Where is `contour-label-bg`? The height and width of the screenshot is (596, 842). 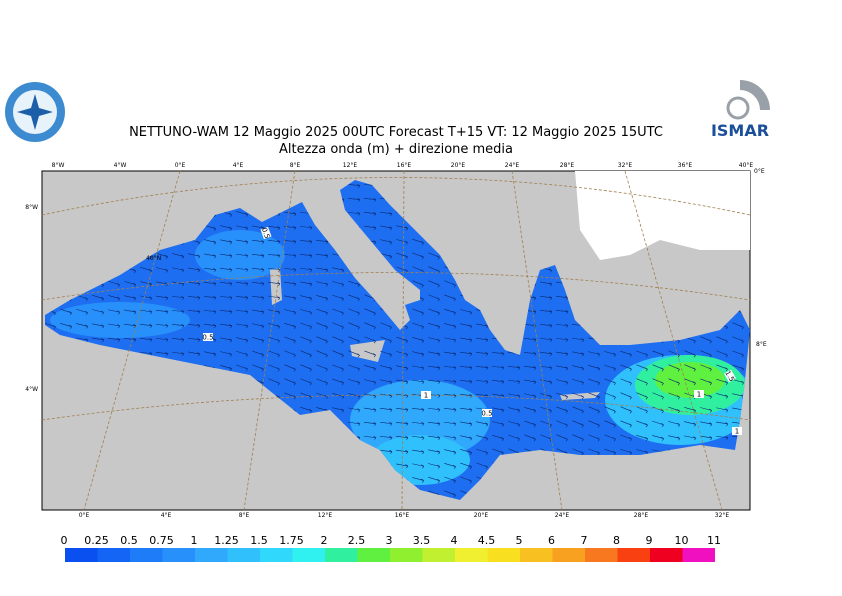
contour-label-bg is located at coordinates (699, 394).